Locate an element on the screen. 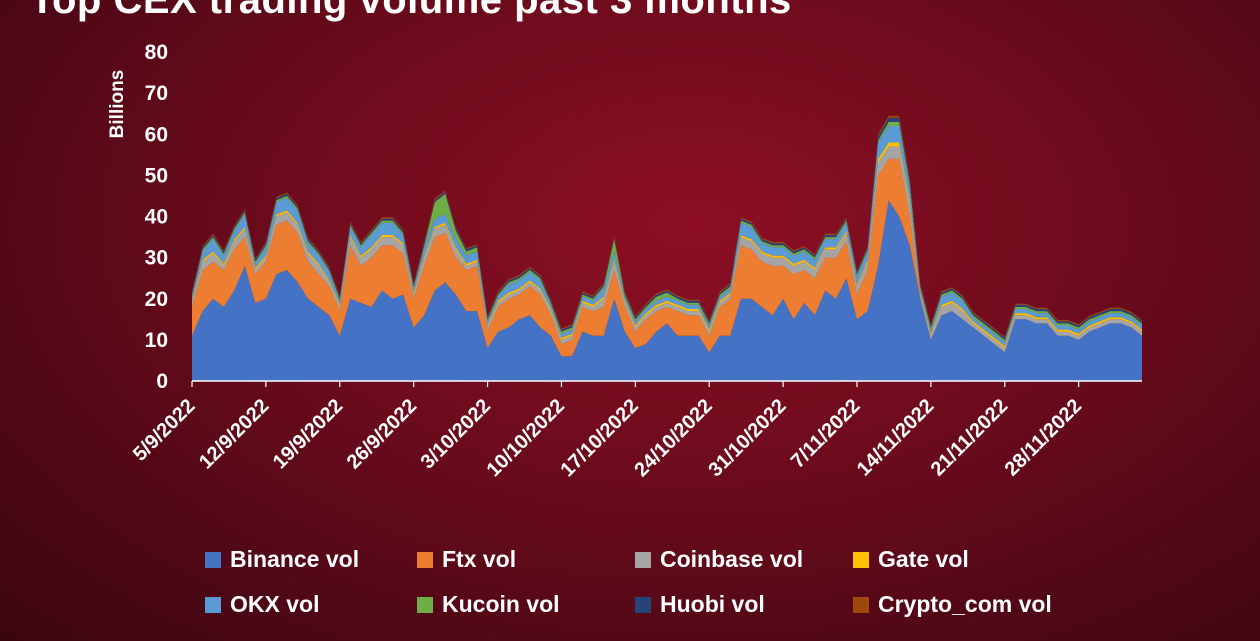  legend-label: Binance vol is located at coordinates (295, 559).